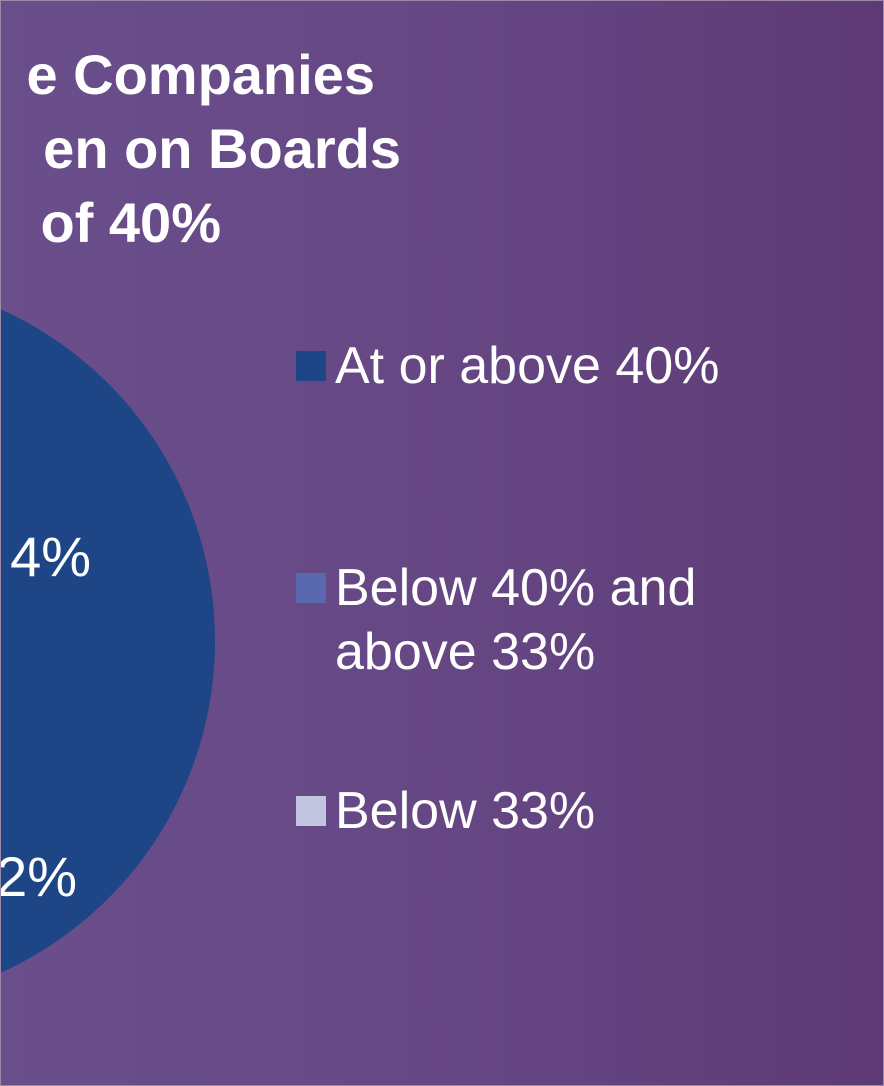 This screenshot has width=884, height=1086. Describe the element at coordinates (131, 222) in the screenshot. I see `chart-title-line-3: of 40%` at that location.